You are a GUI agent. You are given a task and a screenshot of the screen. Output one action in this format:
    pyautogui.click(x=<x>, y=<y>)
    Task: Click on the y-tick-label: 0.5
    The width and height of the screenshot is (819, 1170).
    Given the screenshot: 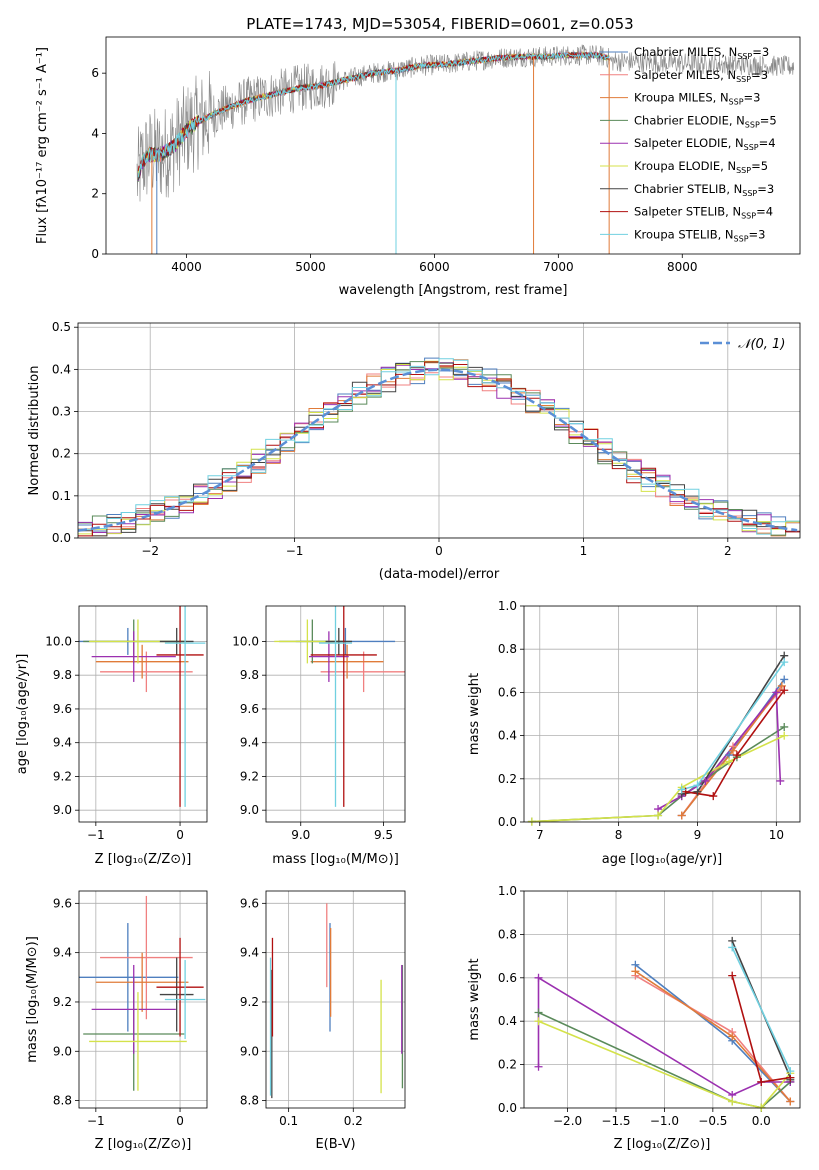 What is the action you would take?
    pyautogui.click(x=61, y=327)
    